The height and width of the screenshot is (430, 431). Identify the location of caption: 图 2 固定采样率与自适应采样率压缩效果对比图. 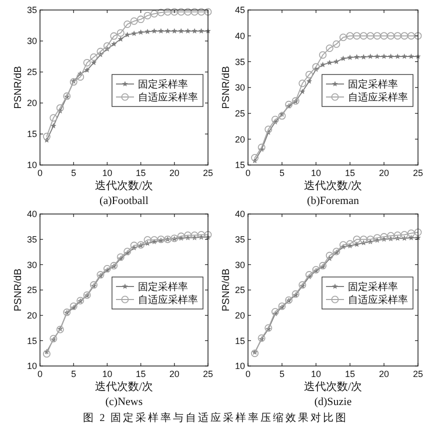
(215, 417).